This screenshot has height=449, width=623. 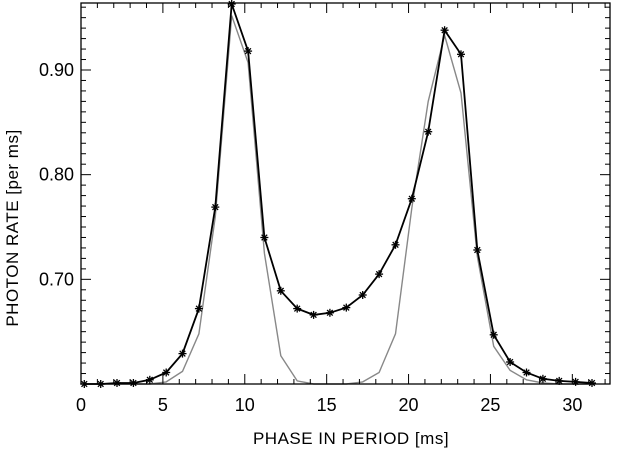 I want to click on x-tick-label: 30, so click(x=572, y=405).